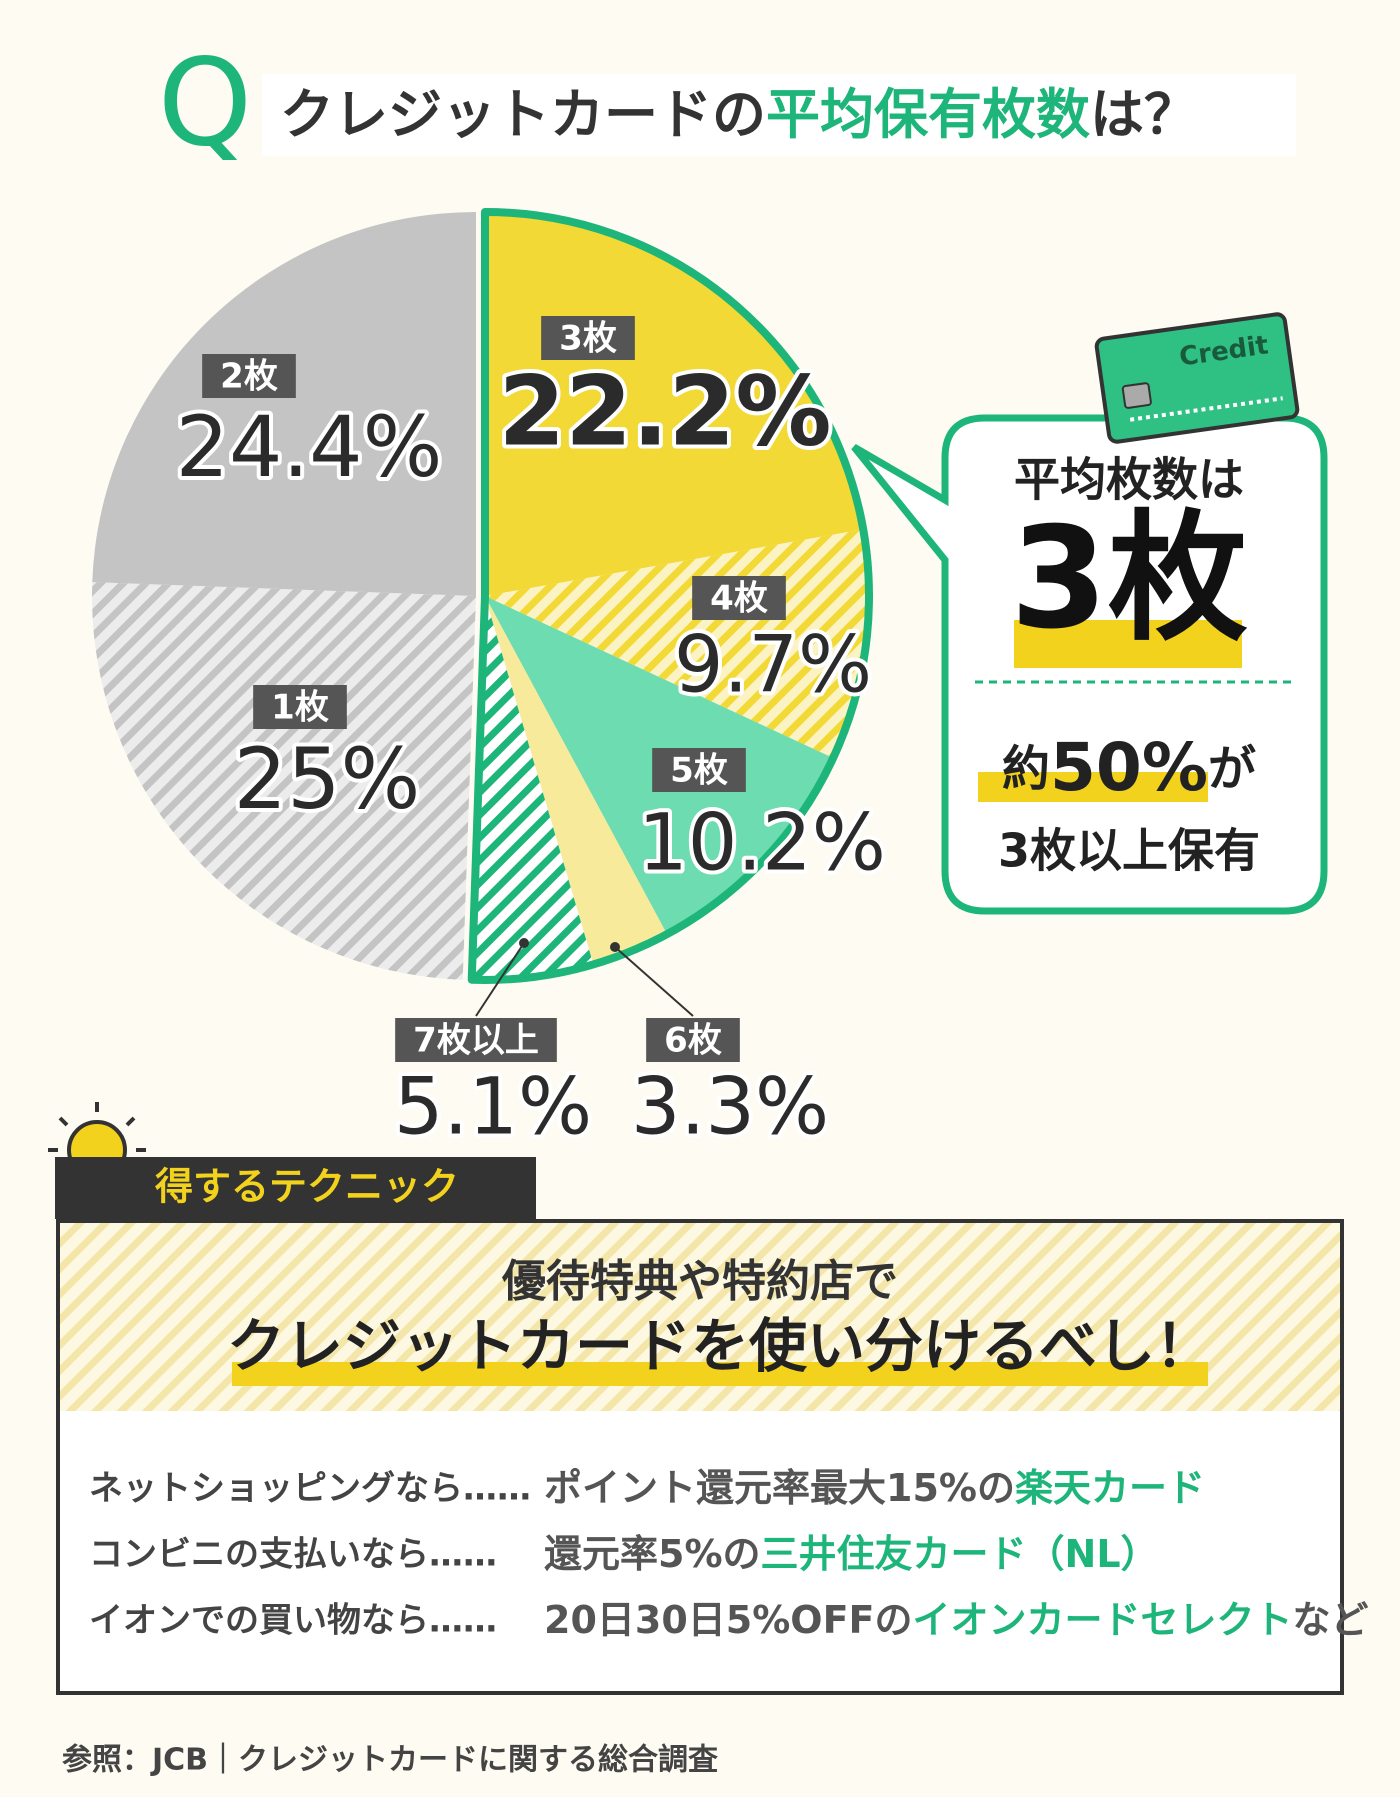 The width and height of the screenshot is (1400, 1797). I want to click on tip-card: イオンカードセレクト, so click(1103, 1620).